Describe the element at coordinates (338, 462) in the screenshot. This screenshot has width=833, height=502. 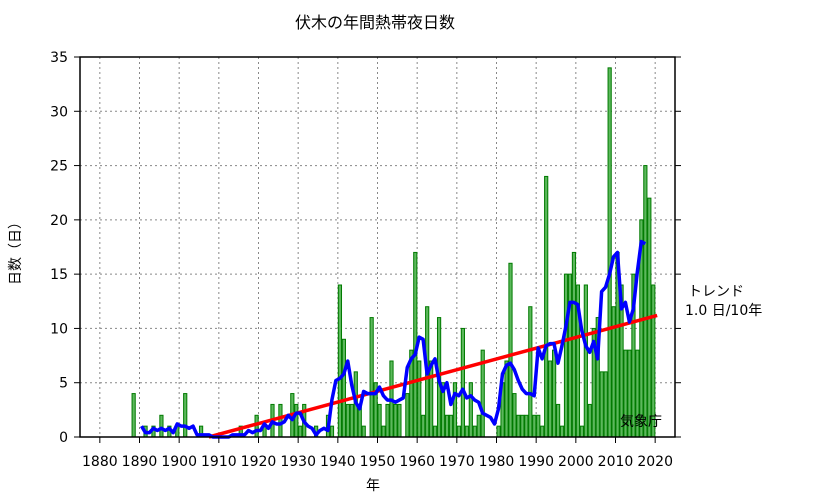
I see `x-tick-label: 1940` at that location.